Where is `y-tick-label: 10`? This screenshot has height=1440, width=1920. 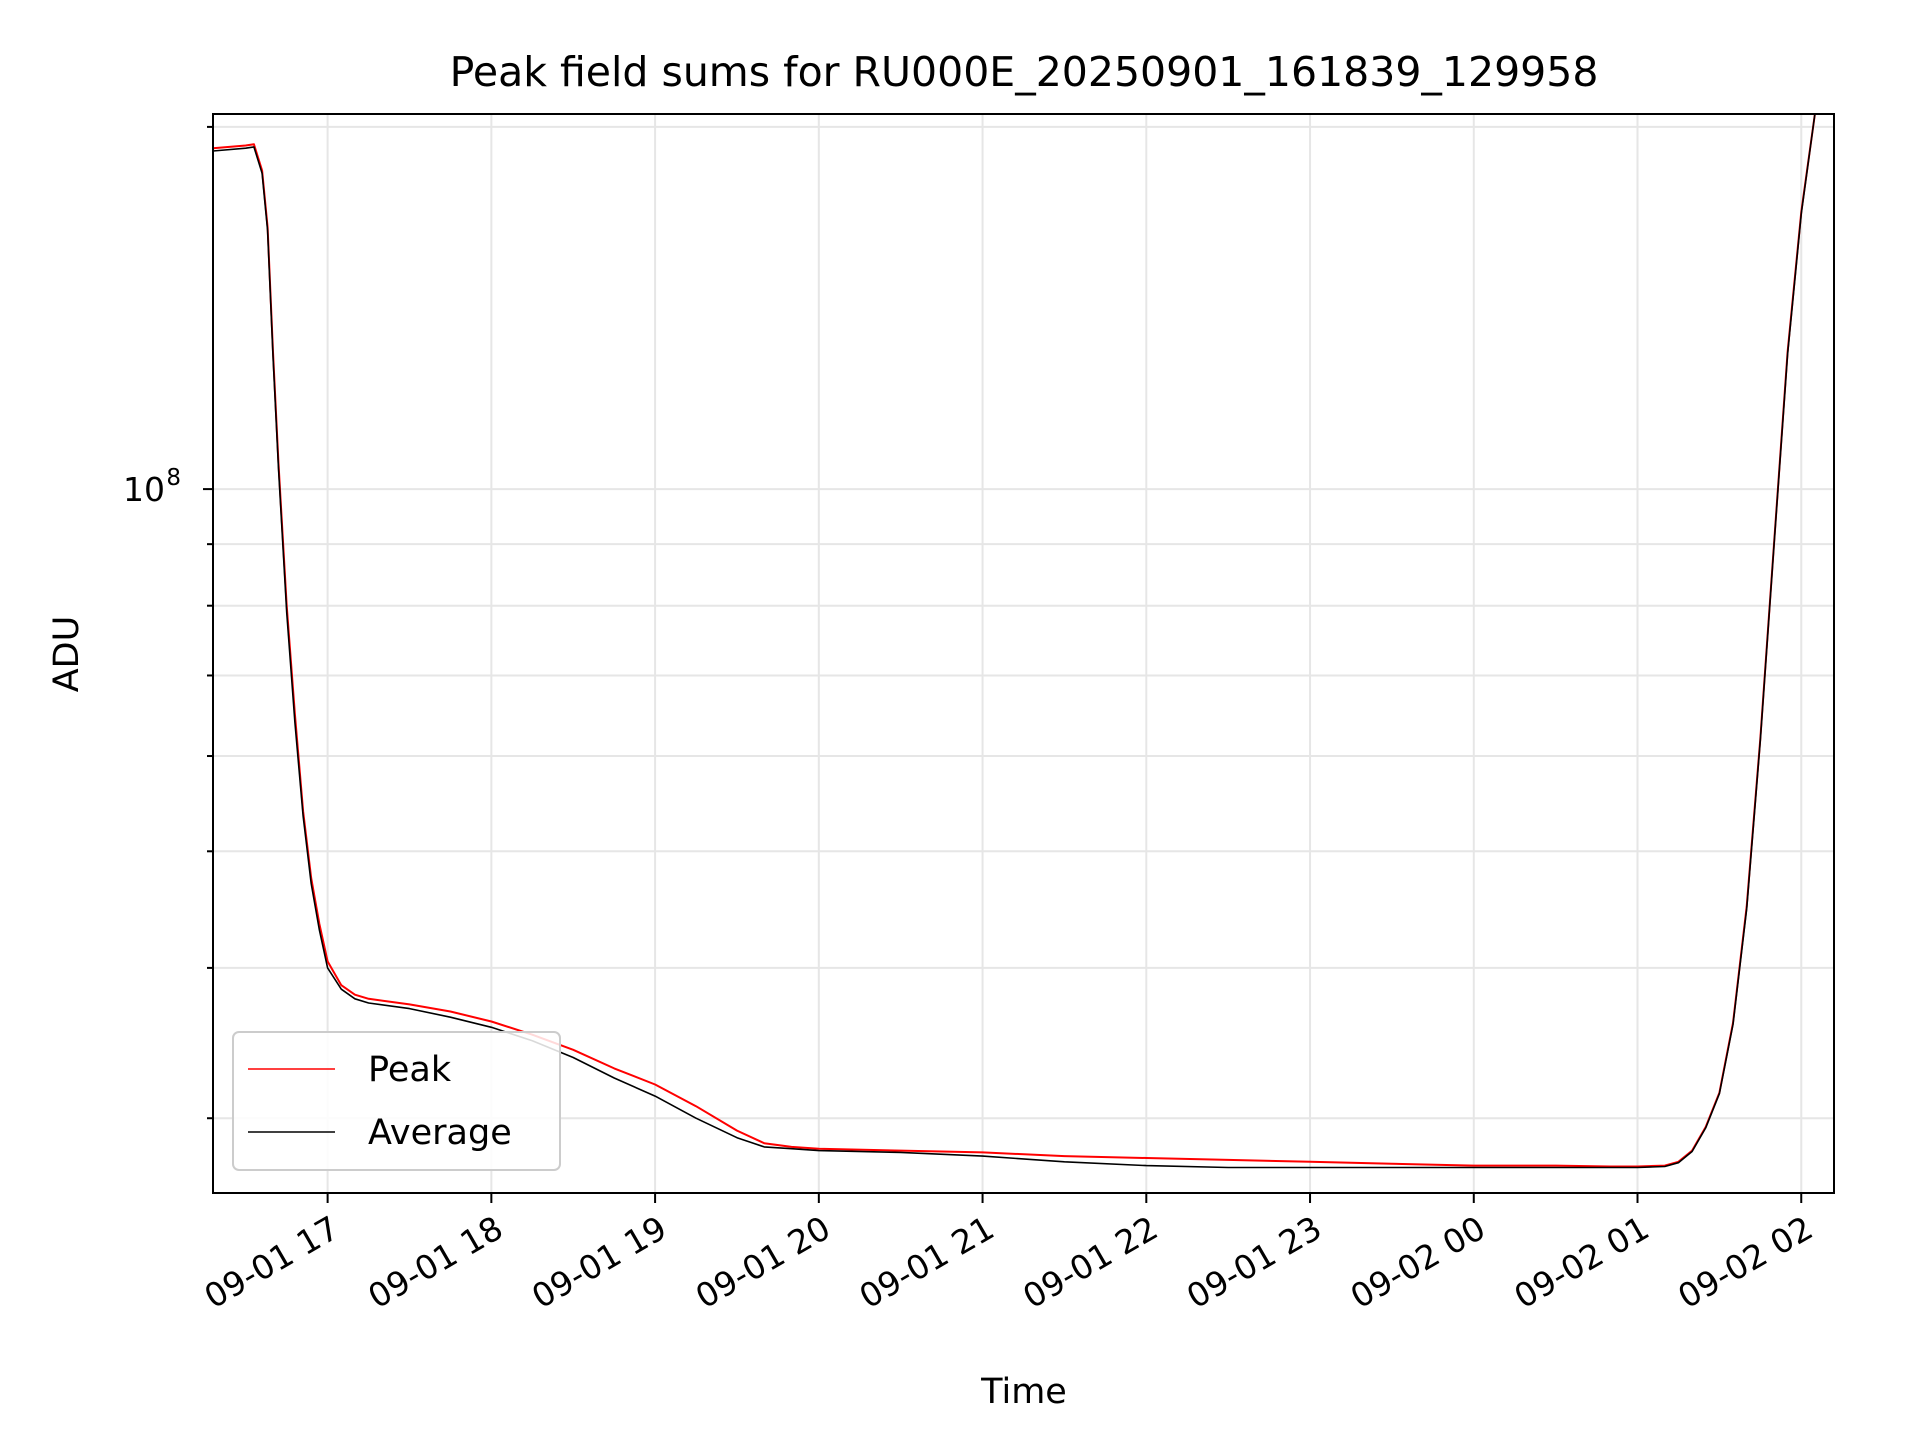
y-tick-label: 10 is located at coordinates (144, 489).